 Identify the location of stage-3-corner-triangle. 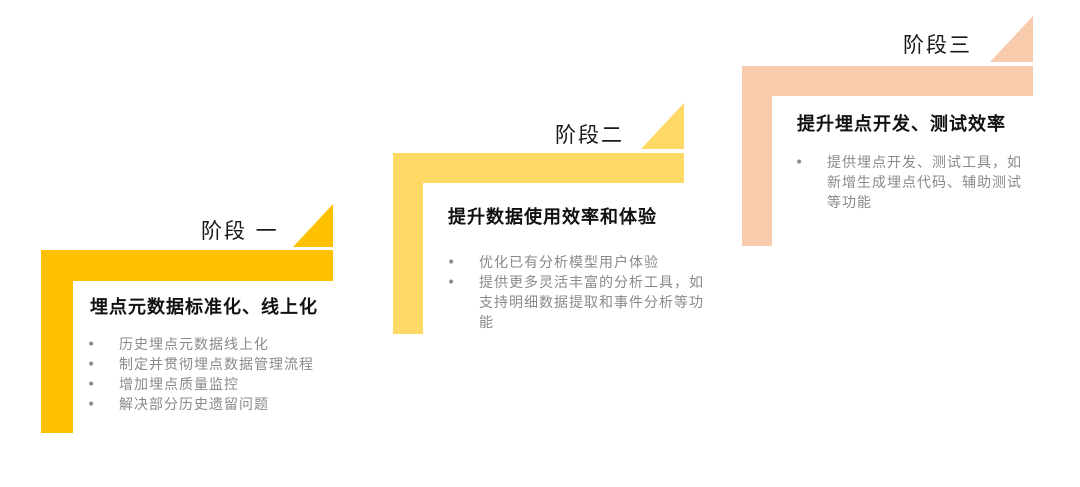
(1011, 39).